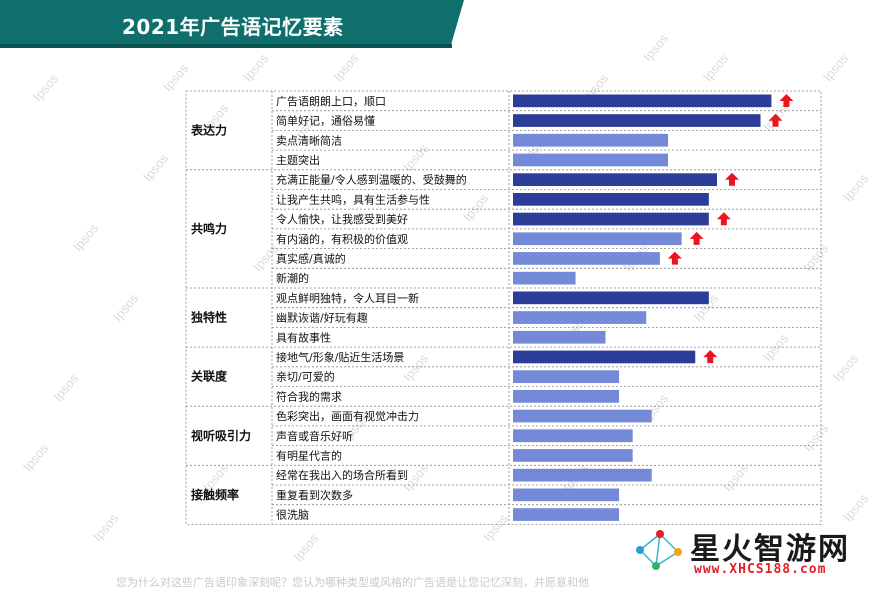 The height and width of the screenshot is (590, 872). What do you see at coordinates (322, 318) in the screenshot?
I see `item-label: 幽默诙谐/好玩有趣` at bounding box center [322, 318].